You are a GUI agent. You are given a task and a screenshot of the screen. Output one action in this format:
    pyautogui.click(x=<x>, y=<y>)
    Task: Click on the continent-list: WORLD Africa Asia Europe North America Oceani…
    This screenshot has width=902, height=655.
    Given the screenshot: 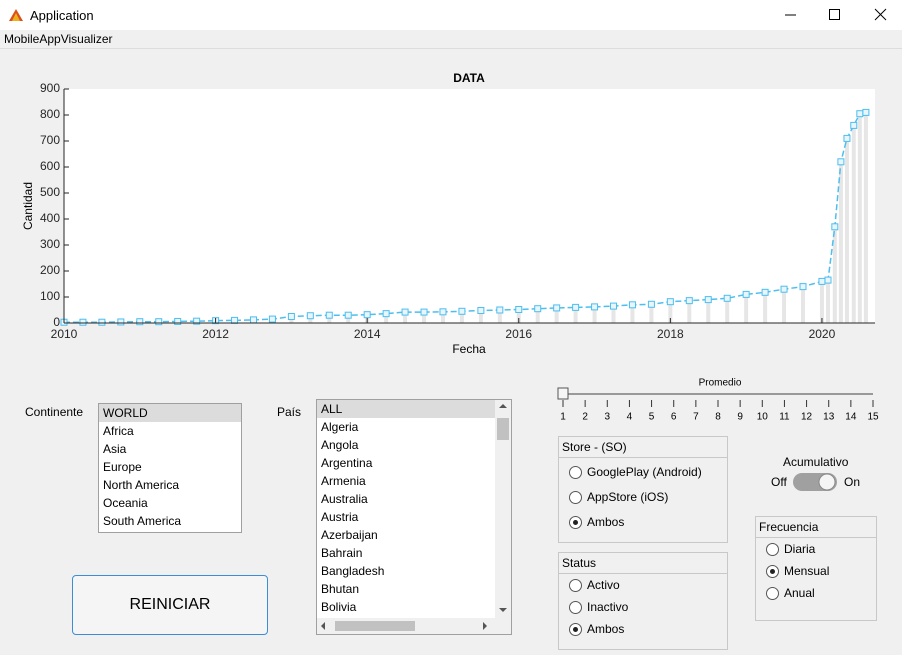 What is the action you would take?
    pyautogui.click(x=170, y=468)
    